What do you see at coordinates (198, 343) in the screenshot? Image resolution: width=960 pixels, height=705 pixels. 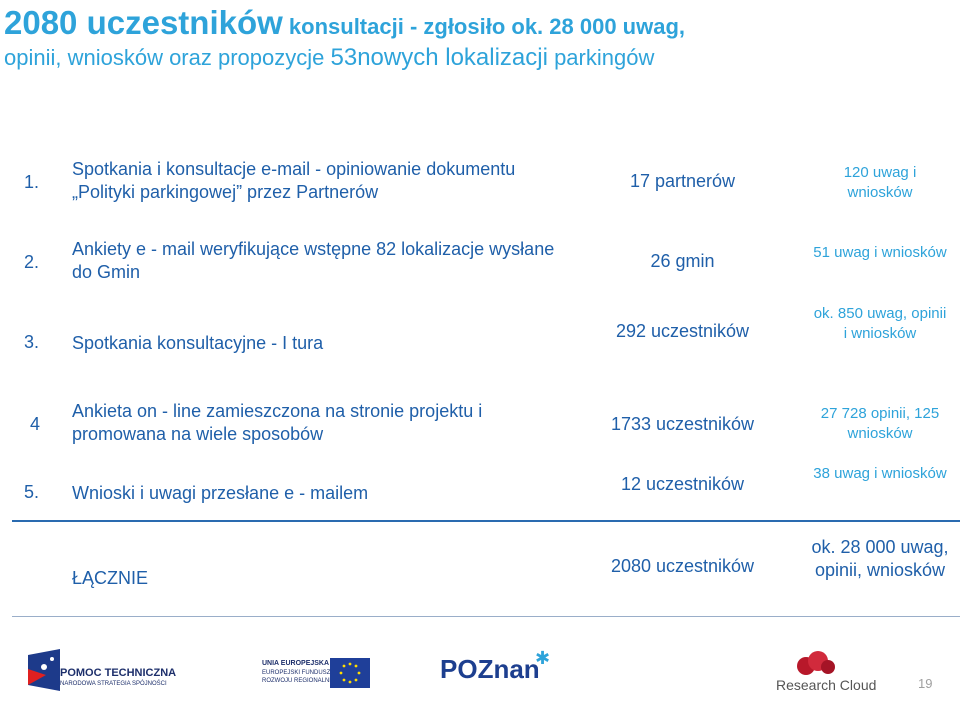 I see `row-description: Spotkania konsultacyjne - I tura` at bounding box center [198, 343].